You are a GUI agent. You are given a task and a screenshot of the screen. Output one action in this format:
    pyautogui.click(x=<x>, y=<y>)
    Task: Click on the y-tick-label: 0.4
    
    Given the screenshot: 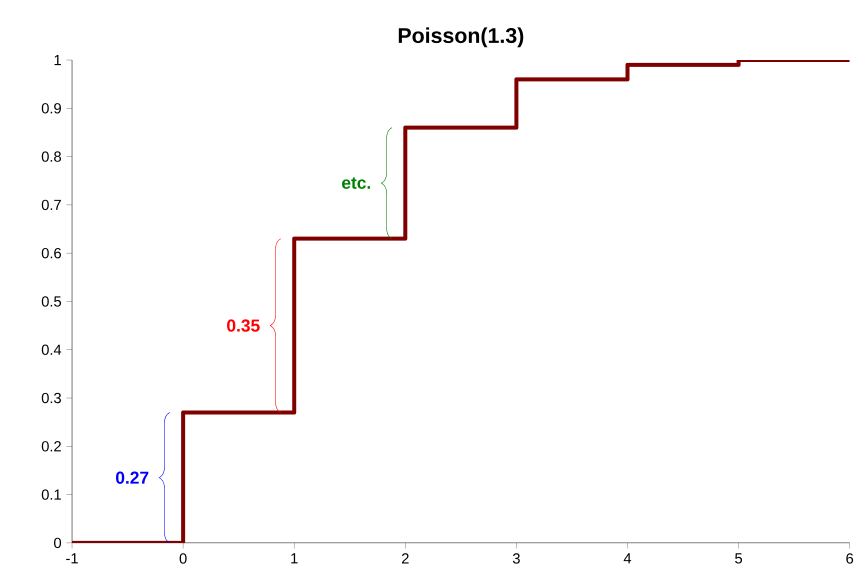 What is the action you would take?
    pyautogui.click(x=52, y=349)
    